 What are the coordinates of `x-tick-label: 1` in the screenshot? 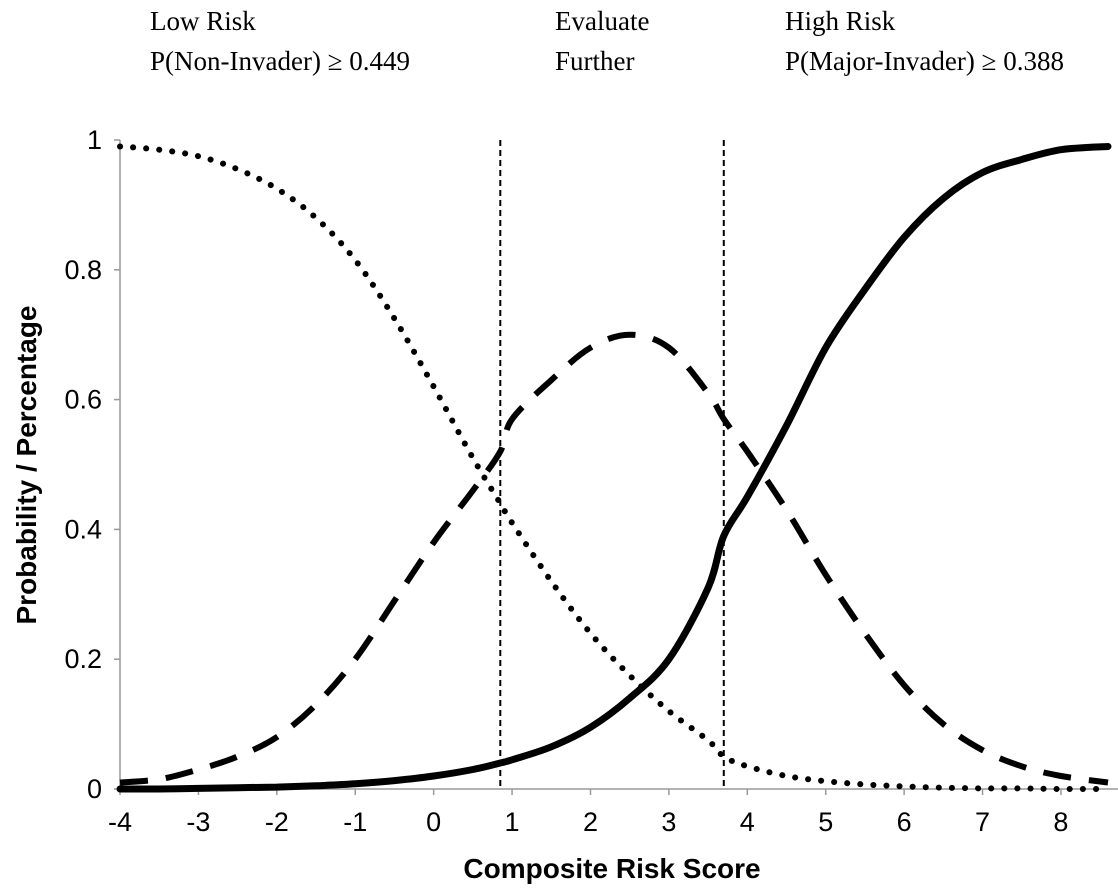 It's located at (512, 822).